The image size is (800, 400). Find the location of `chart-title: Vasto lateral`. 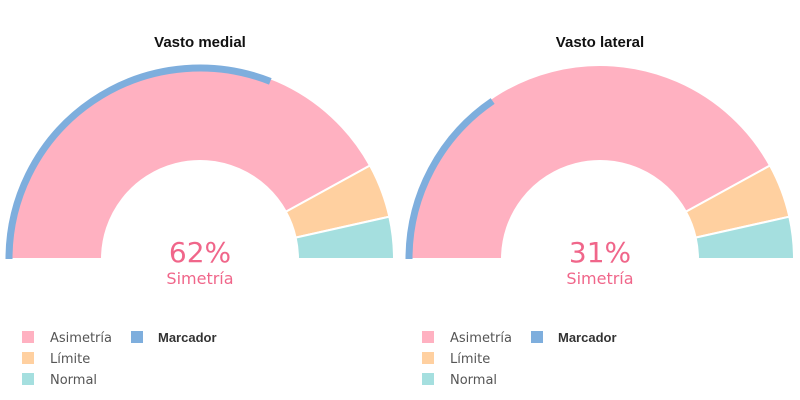

chart-title: Vasto lateral is located at coordinates (600, 42).